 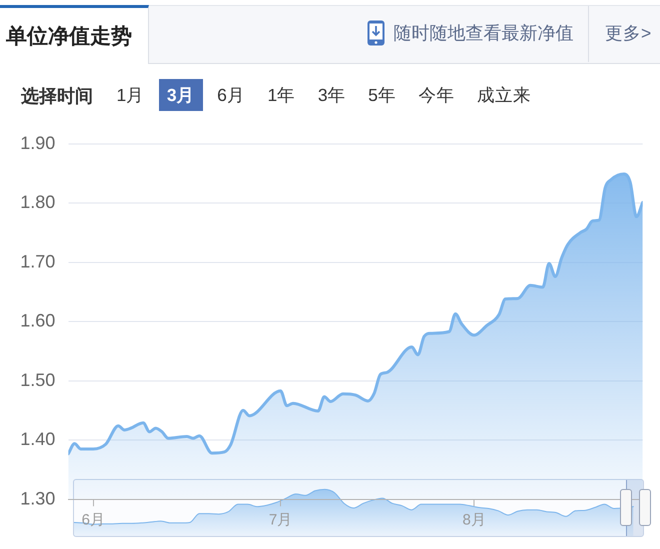 I want to click on active-tab: 单位净值走势, so click(x=74, y=34).